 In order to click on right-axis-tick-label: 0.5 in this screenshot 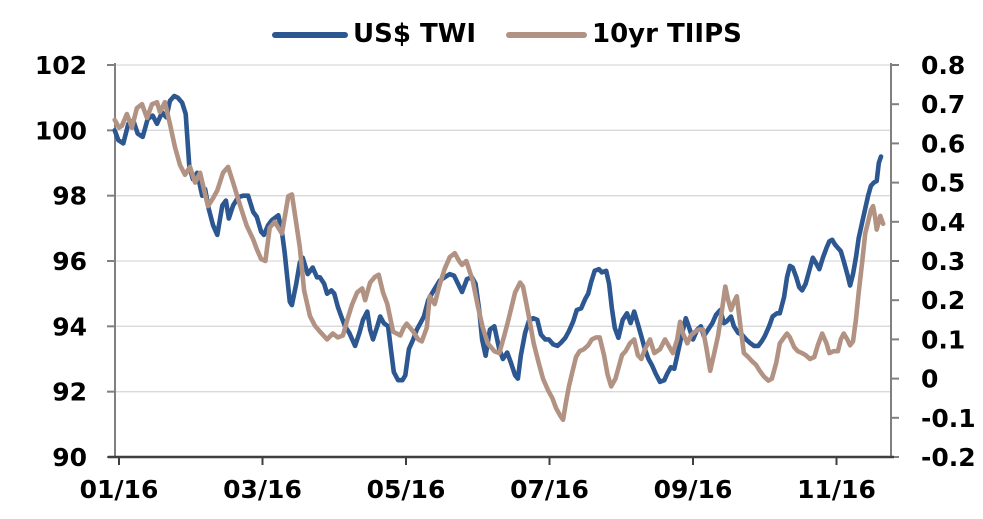, I will do `click(943, 183)`.